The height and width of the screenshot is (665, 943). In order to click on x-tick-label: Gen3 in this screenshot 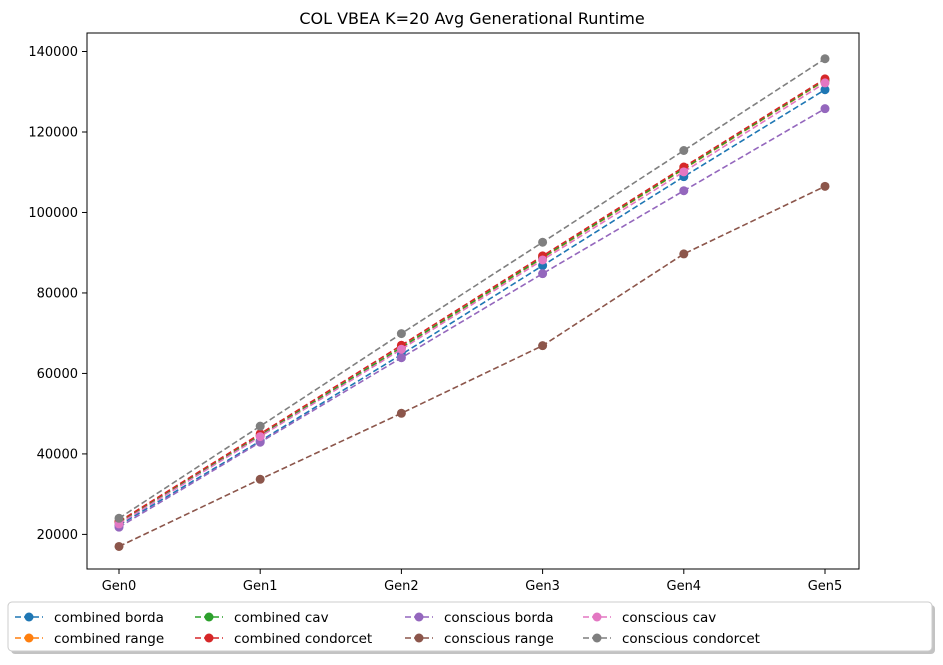, I will do `click(542, 586)`.